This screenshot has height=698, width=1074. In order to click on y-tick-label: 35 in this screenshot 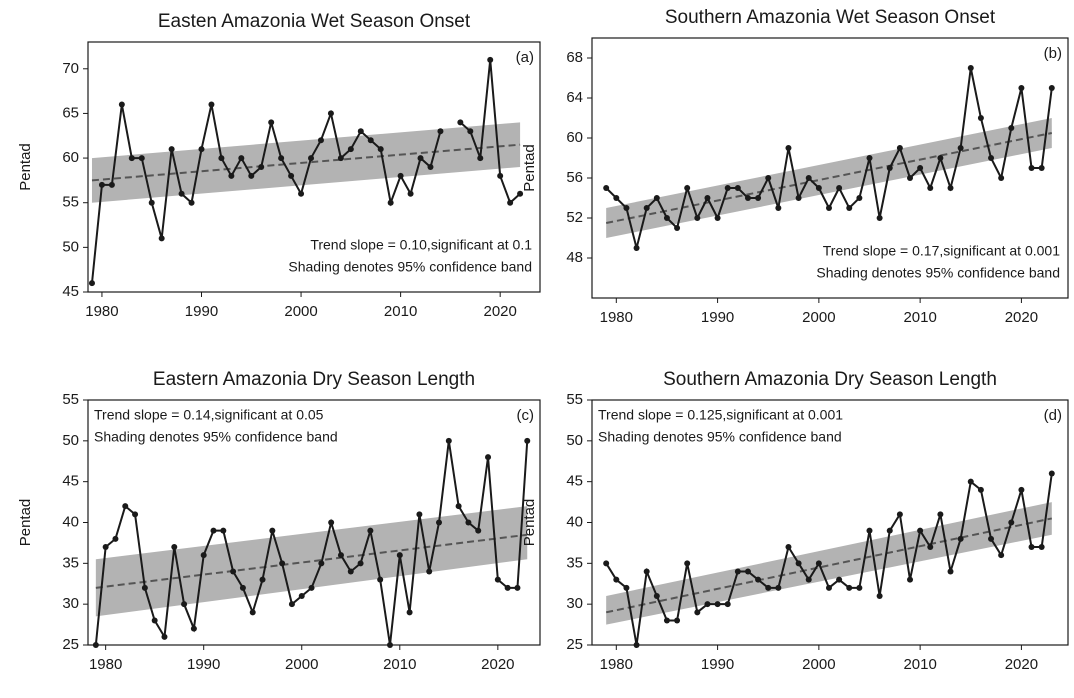, I will do `click(70, 562)`.